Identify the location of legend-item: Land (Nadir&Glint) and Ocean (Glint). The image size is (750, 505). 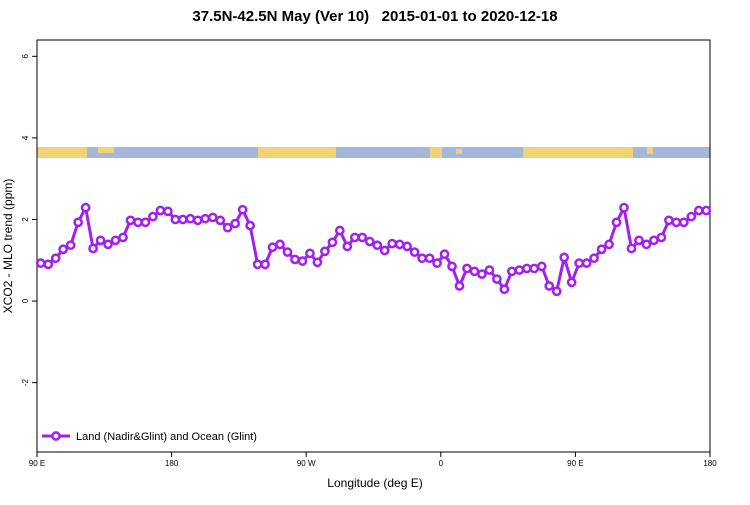
(149, 437).